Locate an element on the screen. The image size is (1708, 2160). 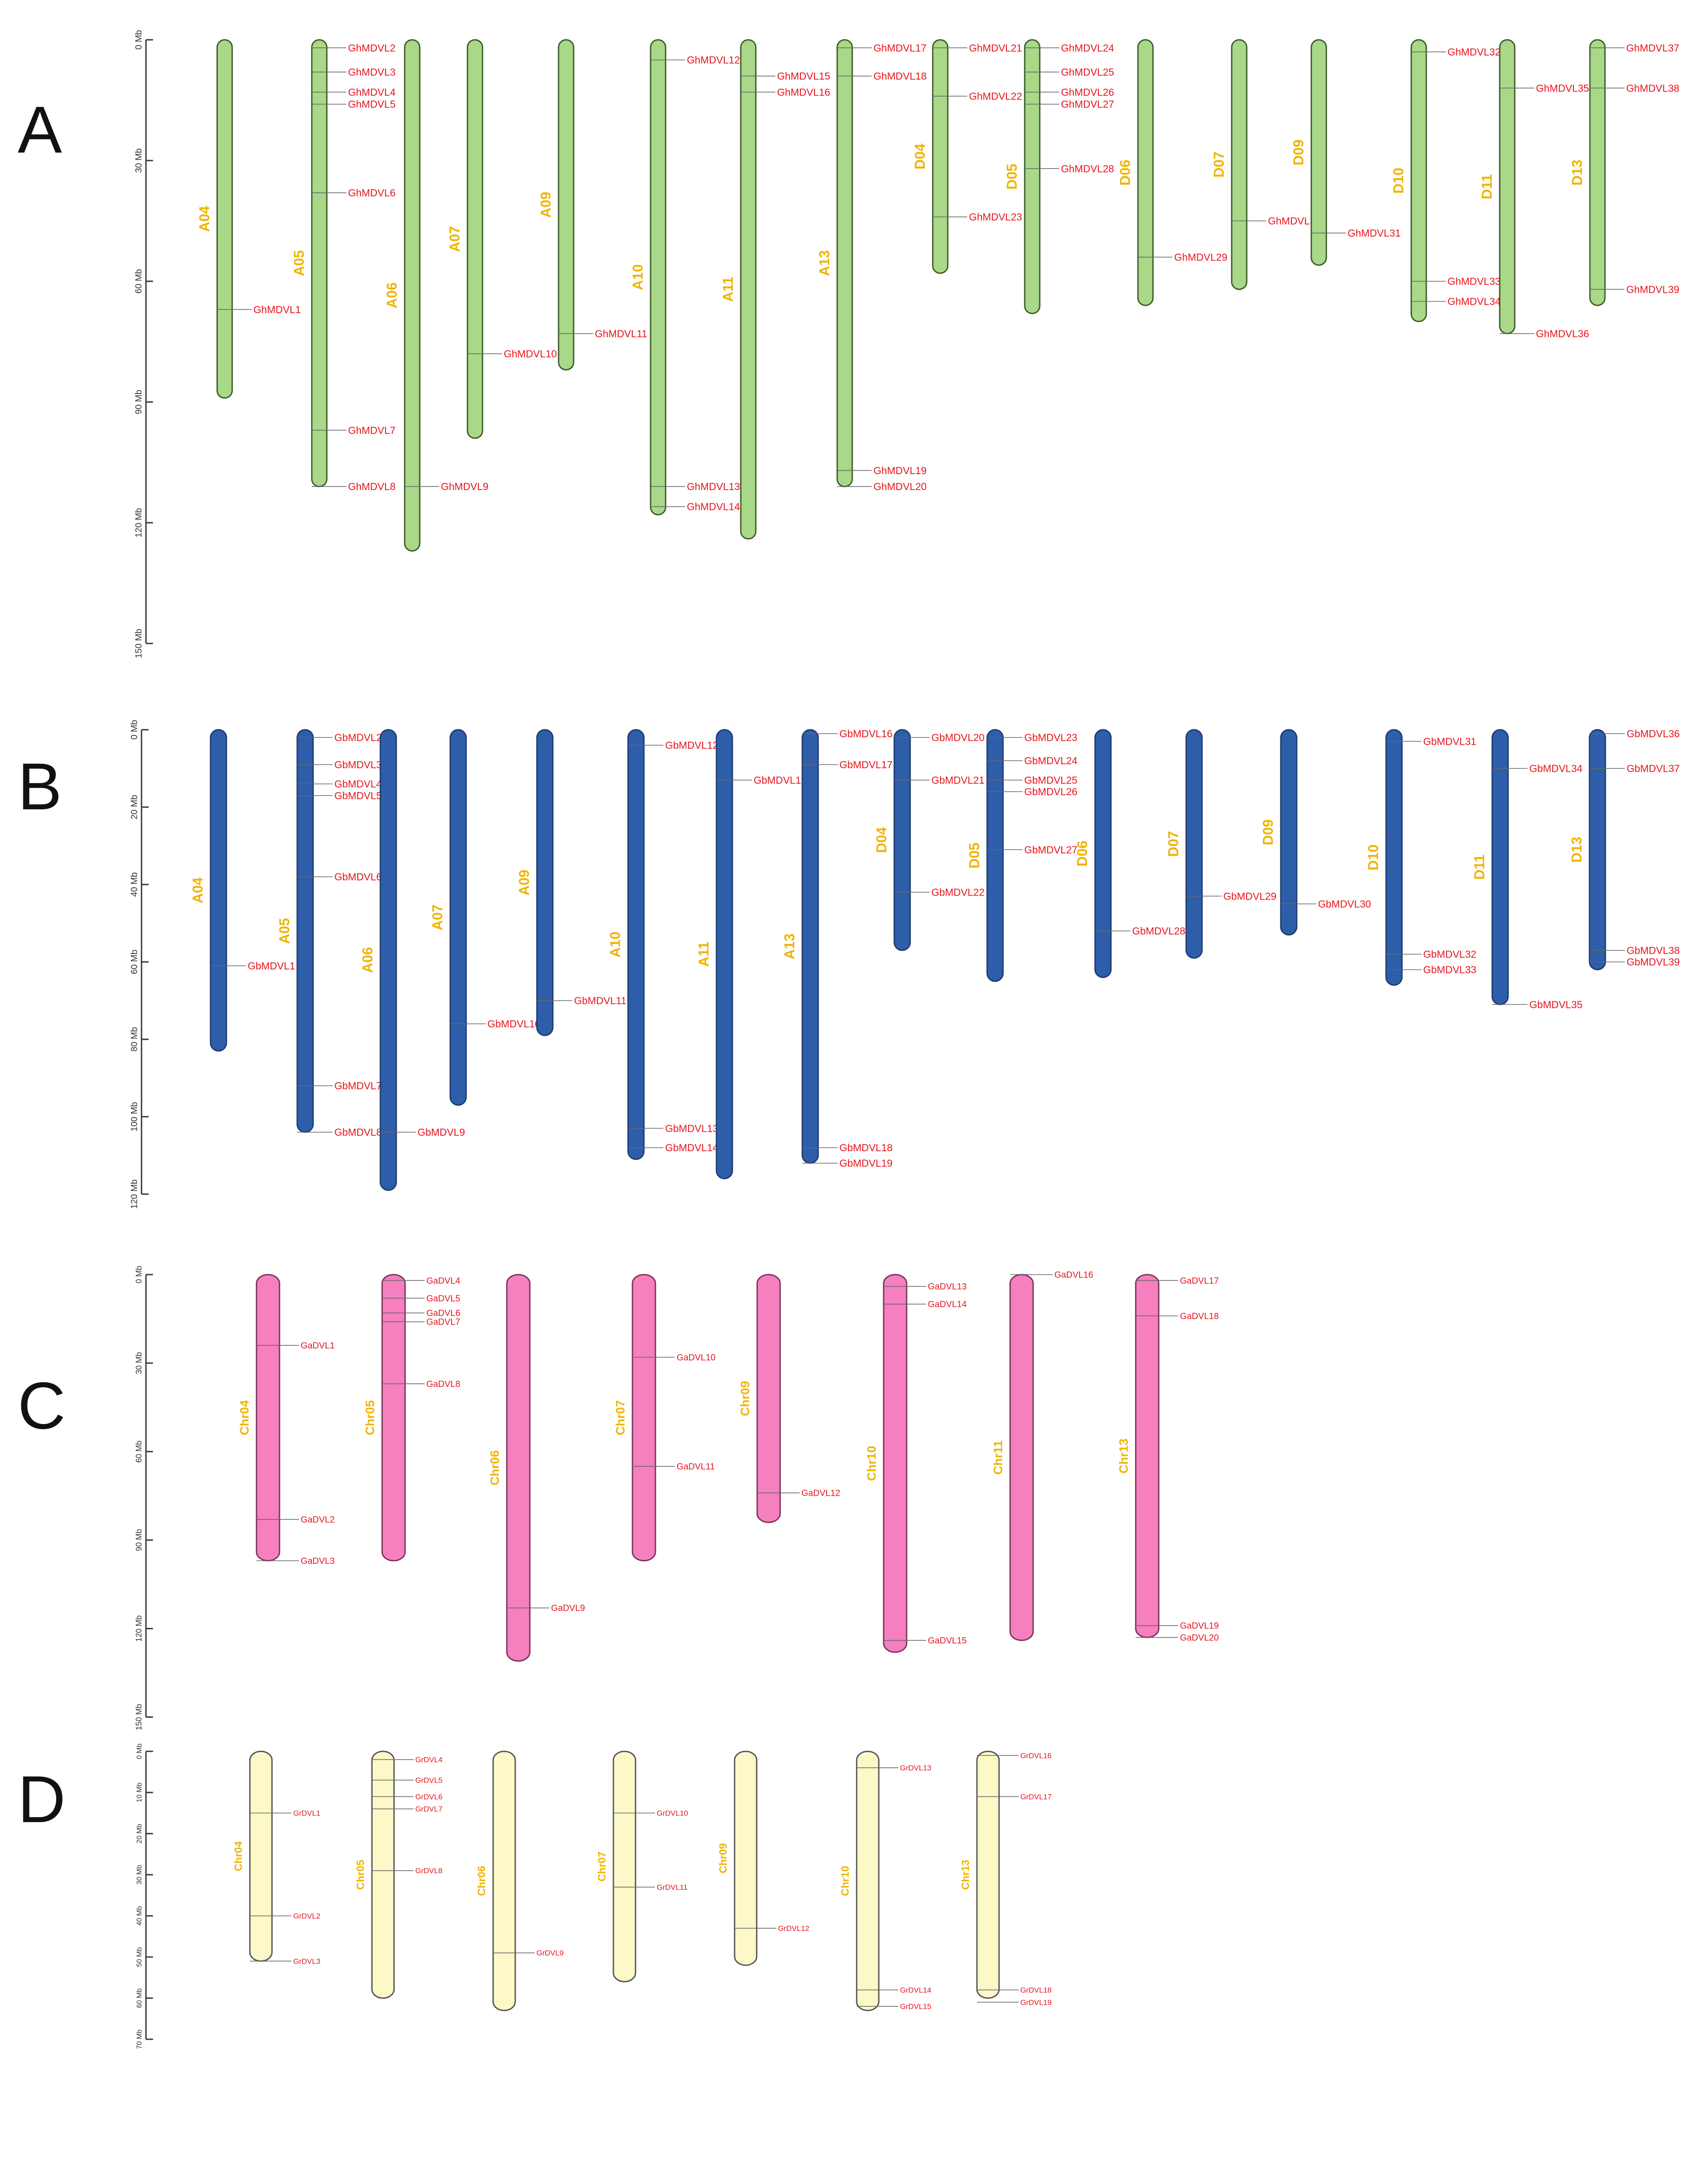
chromosome-a11: A11 GhMDVL15 GhMDVL16 is located at coordinates (775, 289).